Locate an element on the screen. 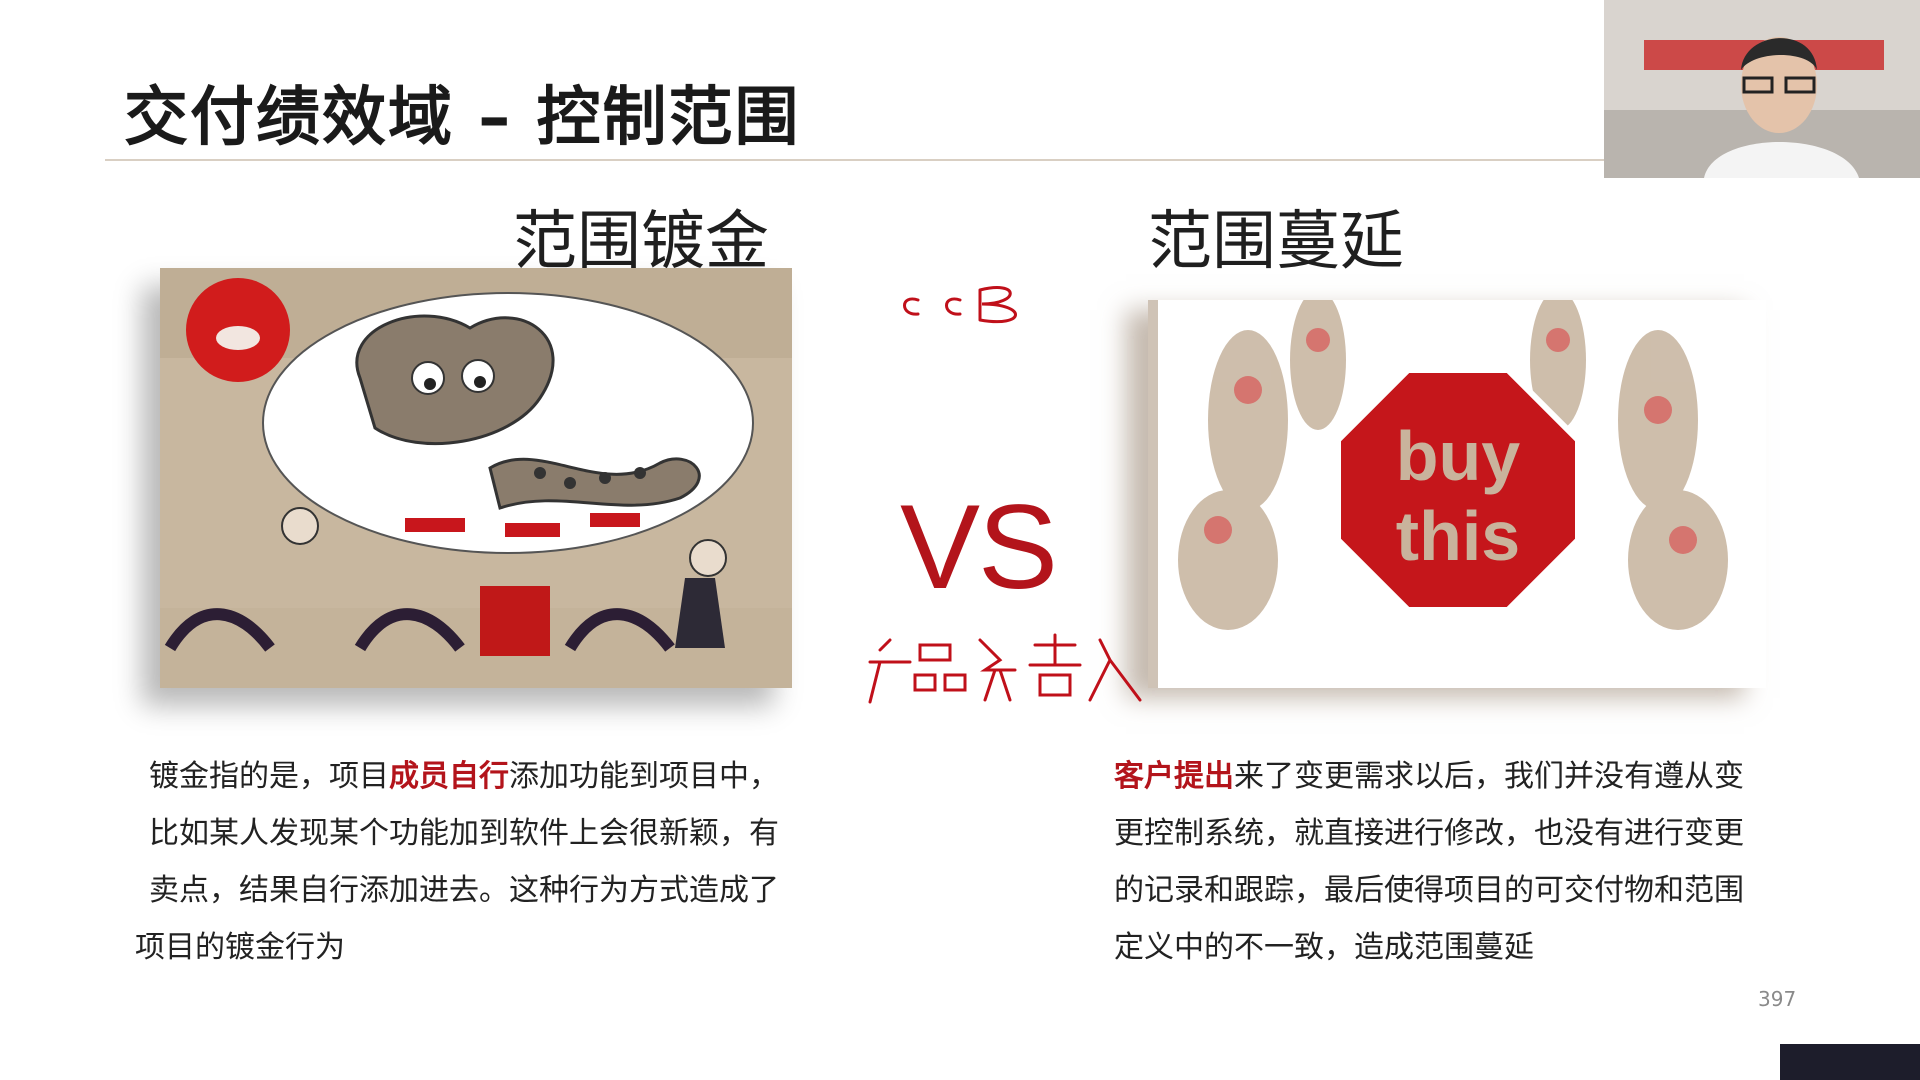 The image size is (1920, 1080). slide-title: 交付绩效域 – 控制范围 is located at coordinates (462, 118).